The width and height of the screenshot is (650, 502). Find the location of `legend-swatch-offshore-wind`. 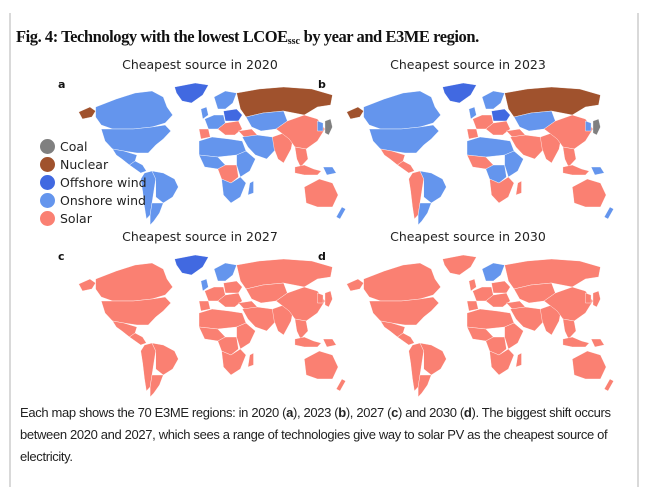

legend-swatch-offshore-wind is located at coordinates (47, 182).